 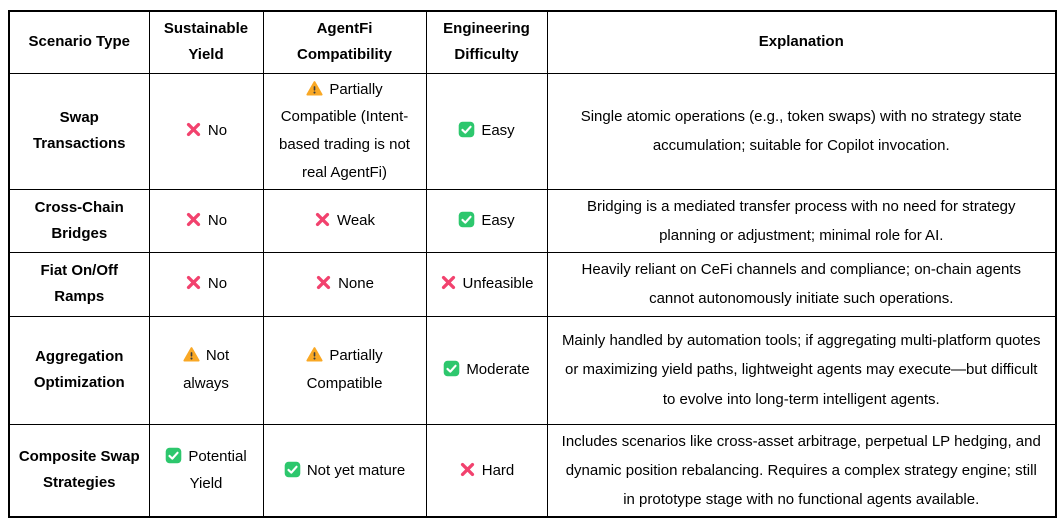 What do you see at coordinates (79, 131) in the screenshot?
I see `scenario-cell: Swap Transactions` at bounding box center [79, 131].